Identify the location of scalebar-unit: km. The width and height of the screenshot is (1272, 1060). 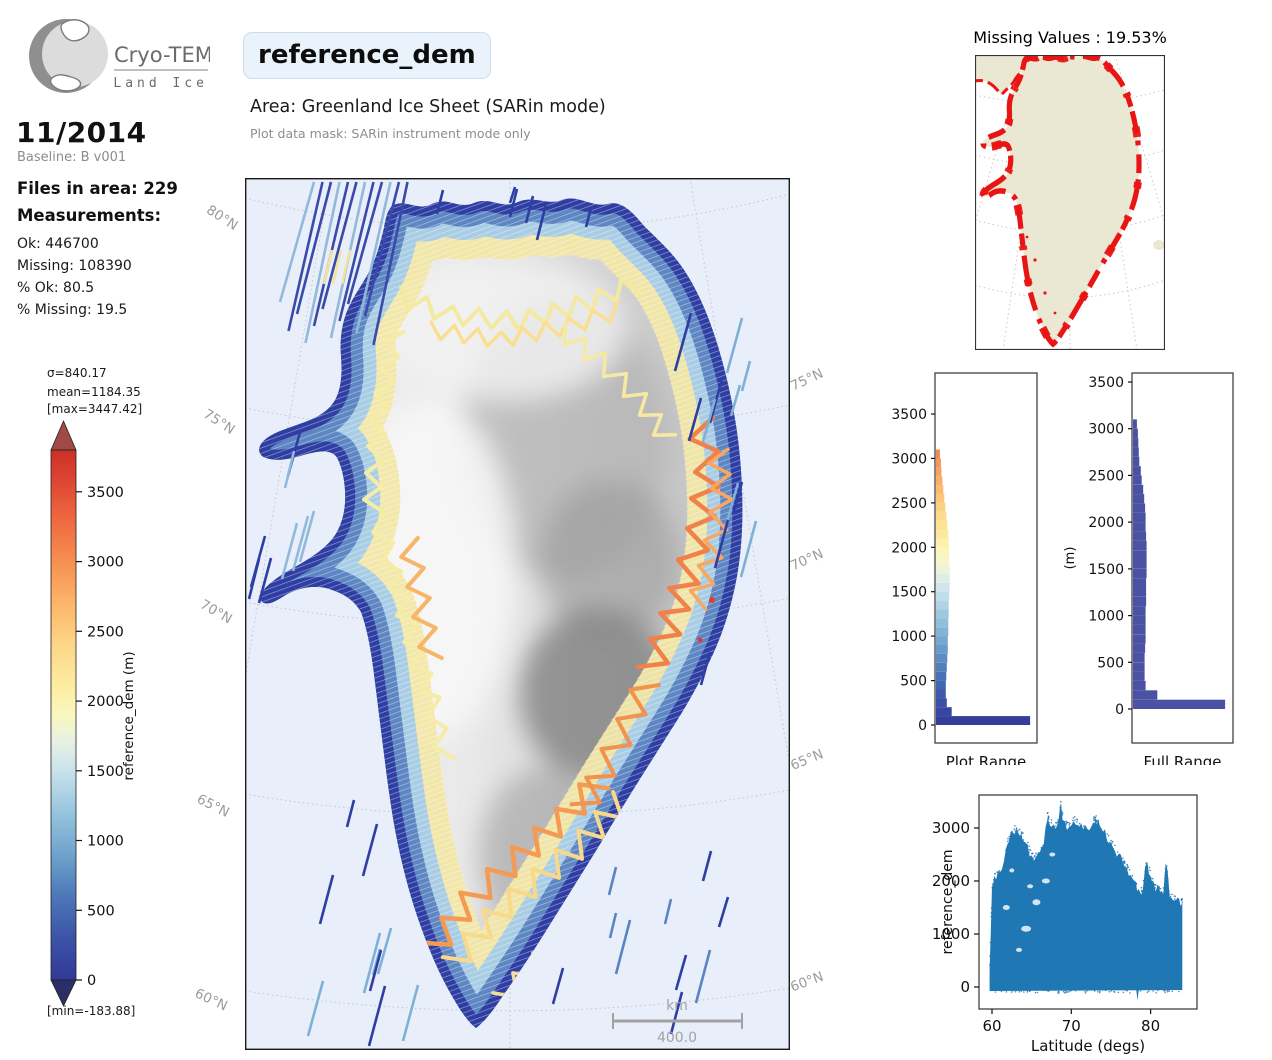
(677, 1006).